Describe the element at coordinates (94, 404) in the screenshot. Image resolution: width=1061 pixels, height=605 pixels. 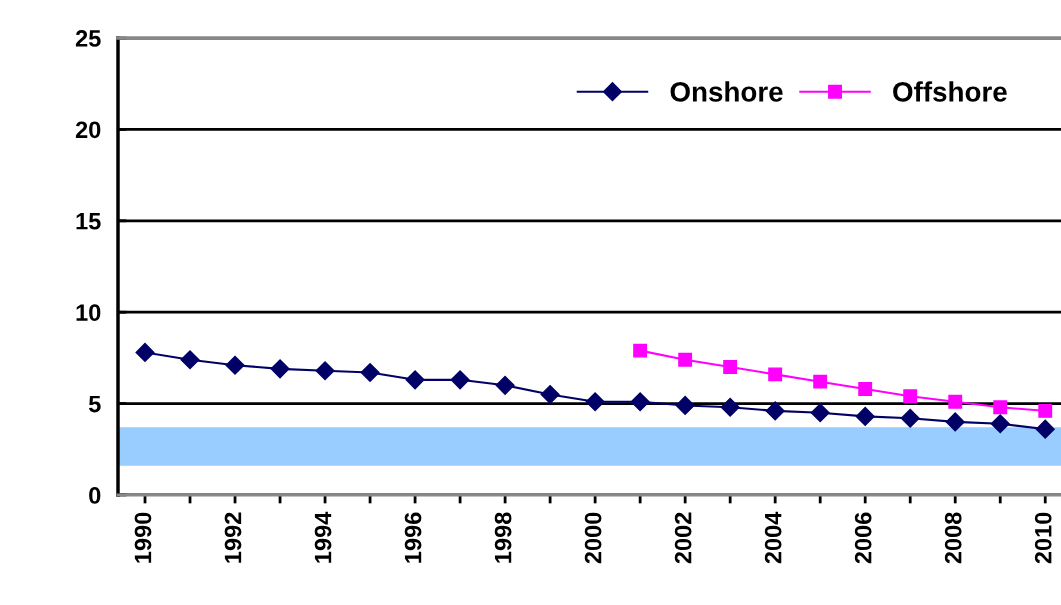
I see `y-tick-label: 5` at that location.